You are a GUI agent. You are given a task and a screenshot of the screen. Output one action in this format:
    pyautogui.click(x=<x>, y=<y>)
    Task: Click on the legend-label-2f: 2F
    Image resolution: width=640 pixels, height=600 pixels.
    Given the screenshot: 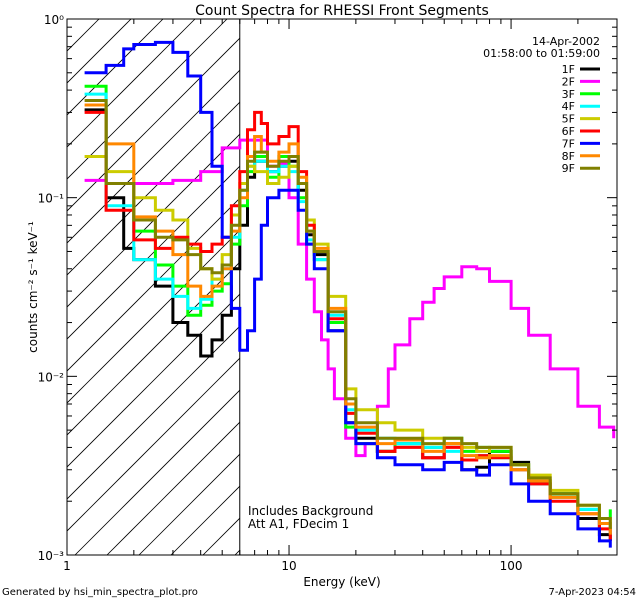 What is the action you would take?
    pyautogui.click(x=568, y=81)
    